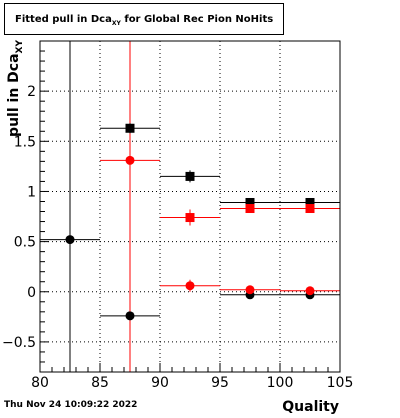 The height and width of the screenshot is (418, 400). I want to click on y-tick-label: −0.5, so click(19, 343).